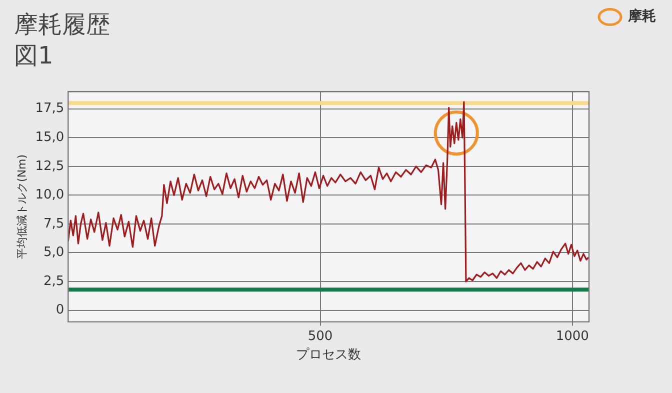 This screenshot has height=393, width=672. I want to click on y-tick-label: 10,0, so click(49, 195).